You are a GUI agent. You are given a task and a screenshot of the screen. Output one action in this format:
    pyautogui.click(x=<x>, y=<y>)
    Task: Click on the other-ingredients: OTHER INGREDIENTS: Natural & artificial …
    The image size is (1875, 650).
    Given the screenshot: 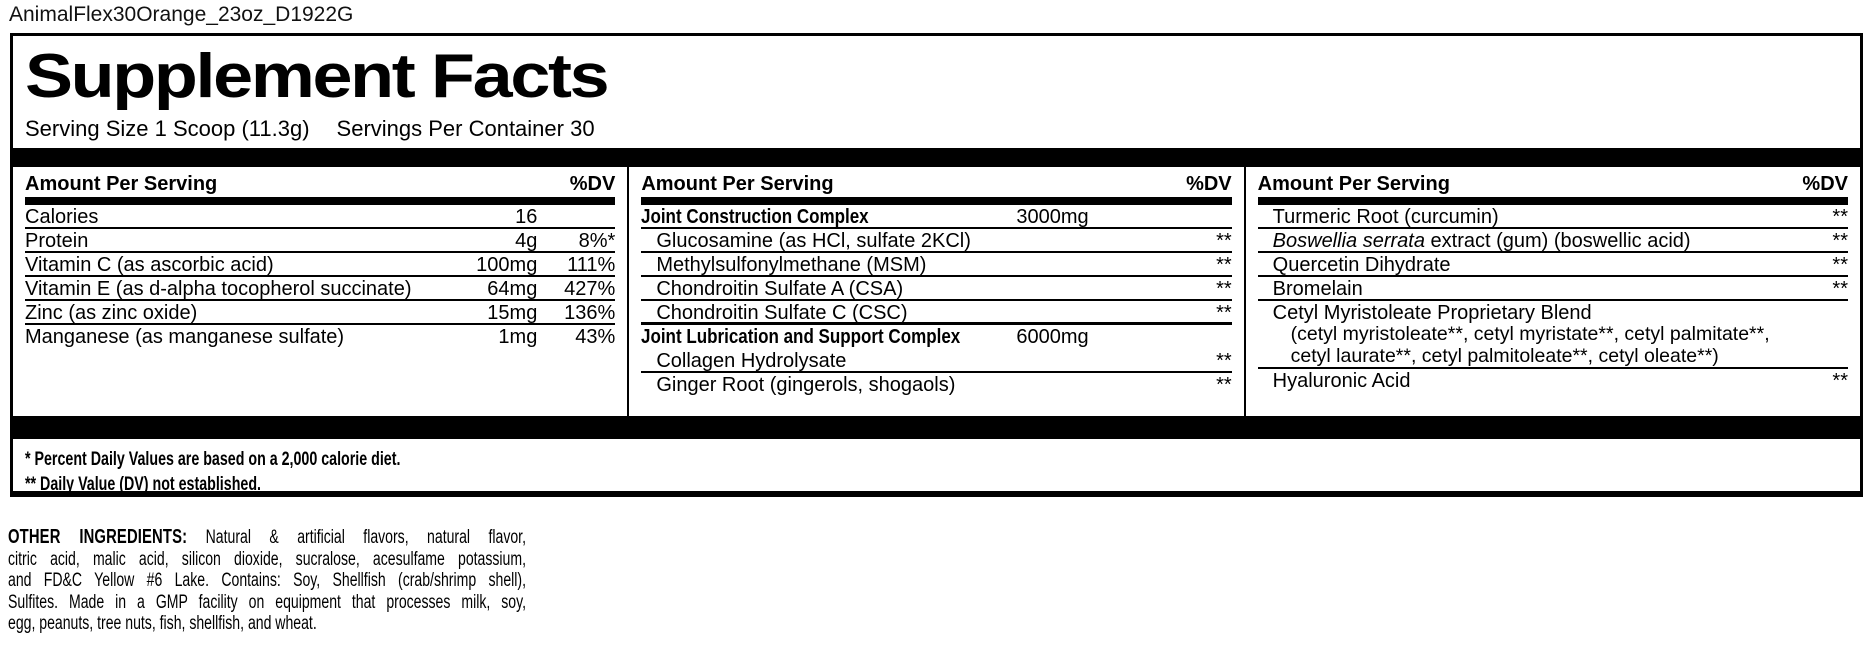 What is the action you would take?
    pyautogui.click(x=267, y=580)
    